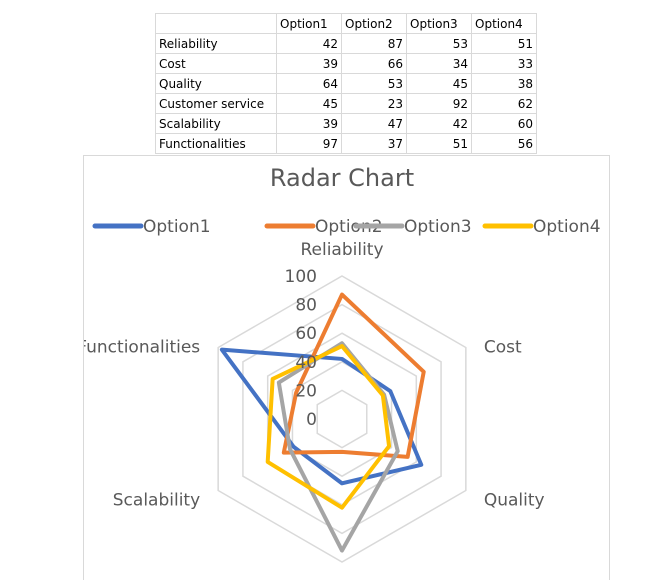  I want to click on tick-label: 0, so click(311, 420).